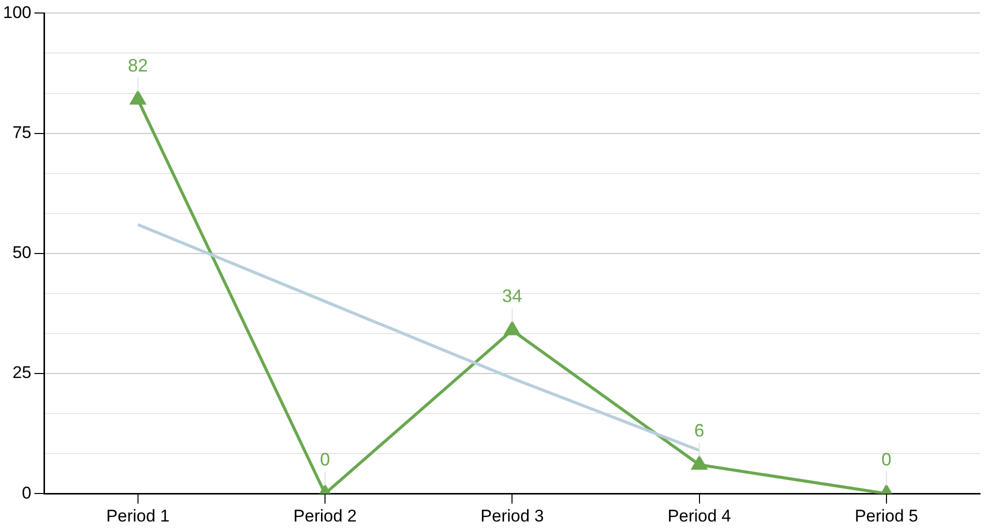  I want to click on data-label: 34, so click(512, 296).